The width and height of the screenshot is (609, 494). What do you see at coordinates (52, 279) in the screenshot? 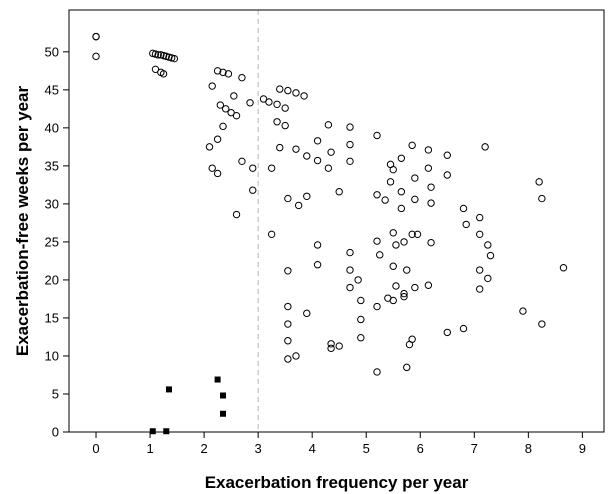
I see `y-tick-label: 20` at bounding box center [52, 279].